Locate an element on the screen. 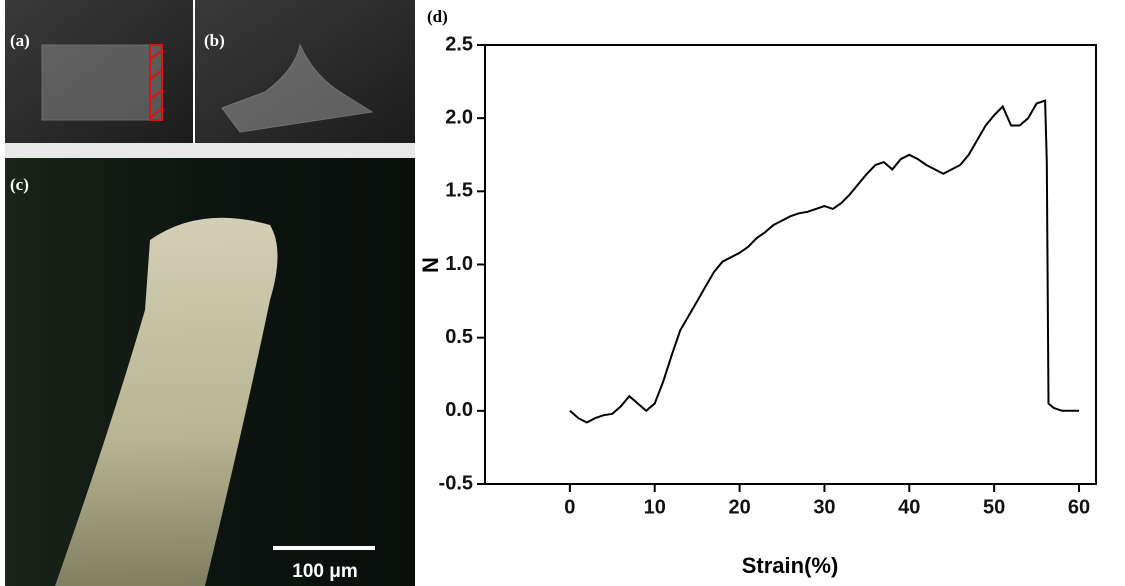 The width and height of the screenshot is (1125, 586). y-tick-label: 1.0 is located at coordinates (459, 264).